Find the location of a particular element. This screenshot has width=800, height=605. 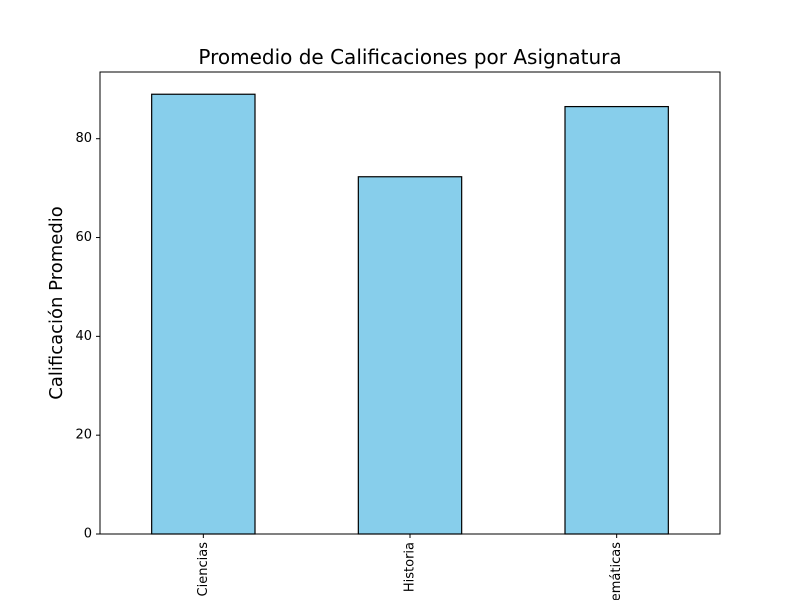

y-axis-label: Calificación Promedio is located at coordinates (56, 303).